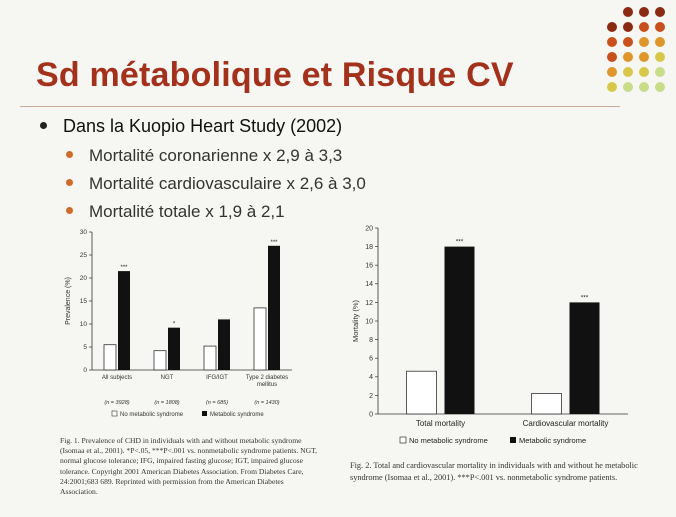 This screenshot has width=676, height=517. What do you see at coordinates (566, 423) in the screenshot?
I see `x-tick-label: Cardiovascular mortality` at bounding box center [566, 423].